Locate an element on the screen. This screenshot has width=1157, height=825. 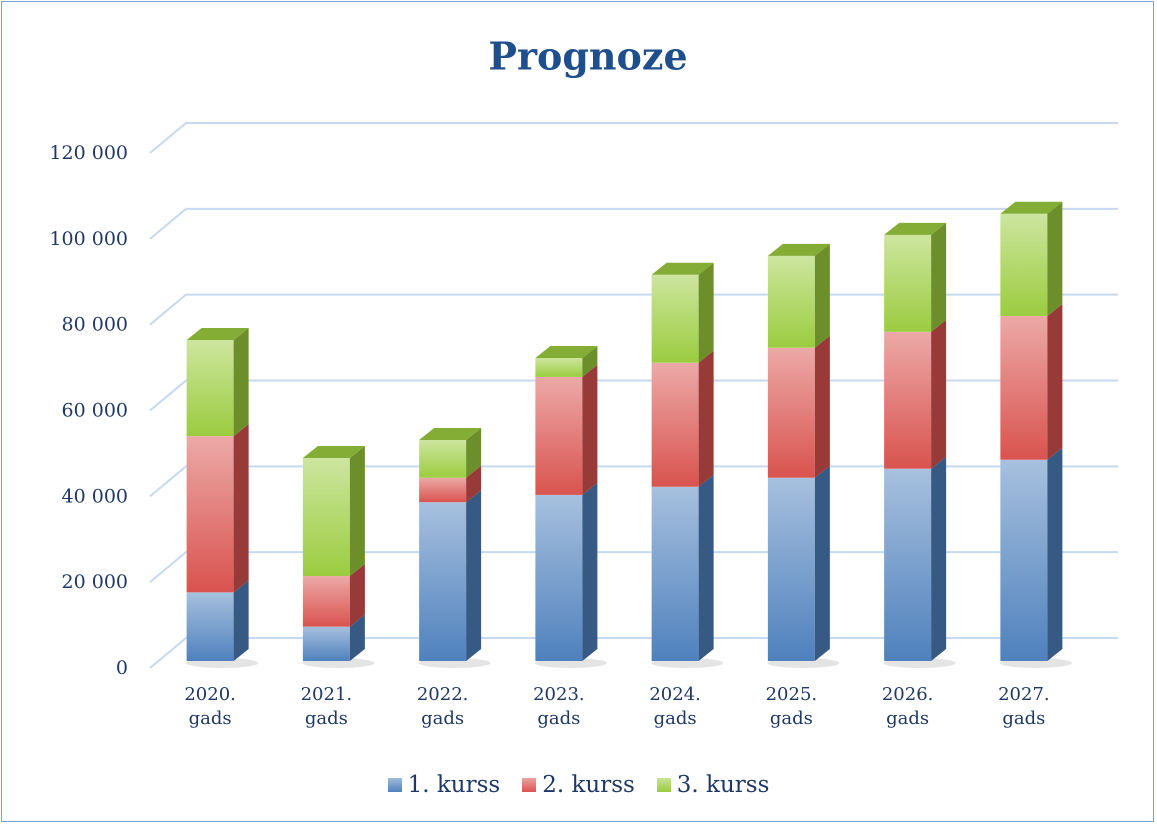
y-tick-label: 40 000 is located at coordinates (95, 496).